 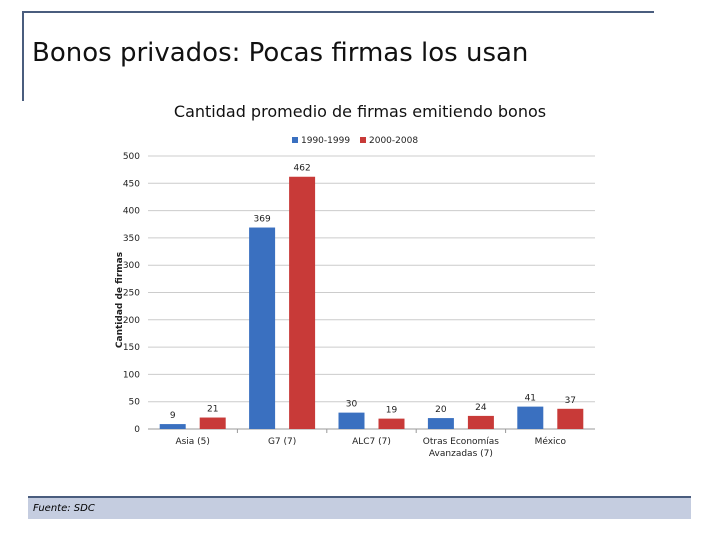 I want to click on data-label: 9, so click(x=173, y=416).